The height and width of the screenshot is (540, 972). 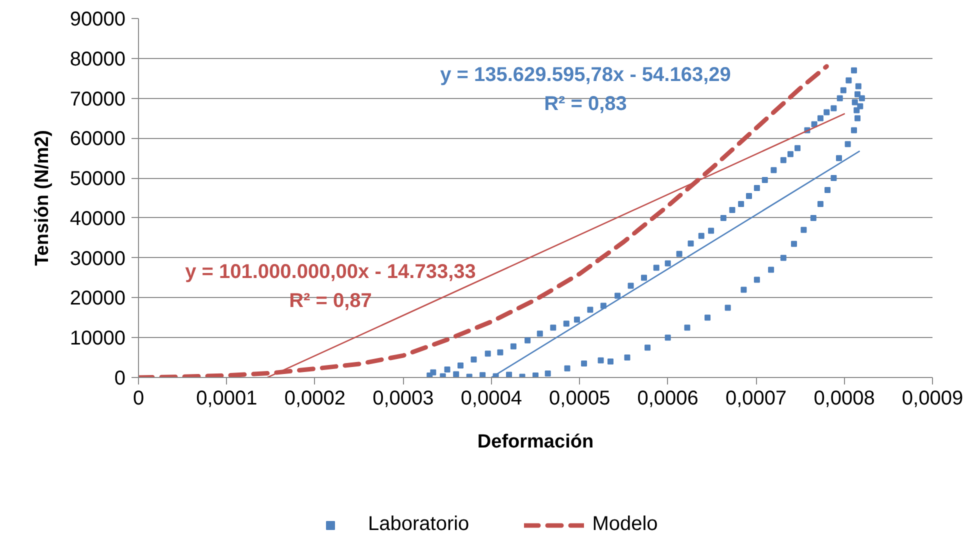 What do you see at coordinates (98, 139) in the screenshot?
I see `y-tick-label: 60000` at bounding box center [98, 139].